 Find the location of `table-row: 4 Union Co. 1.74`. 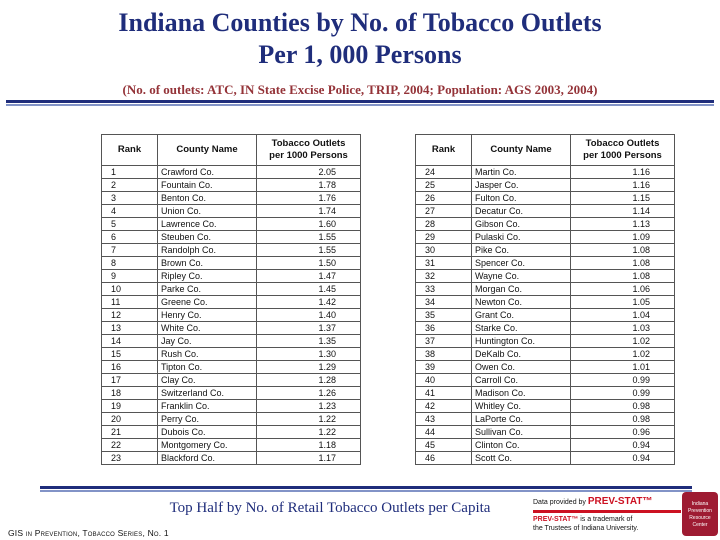

table-row: 4 Union Co. 1.74 is located at coordinates (231, 211).